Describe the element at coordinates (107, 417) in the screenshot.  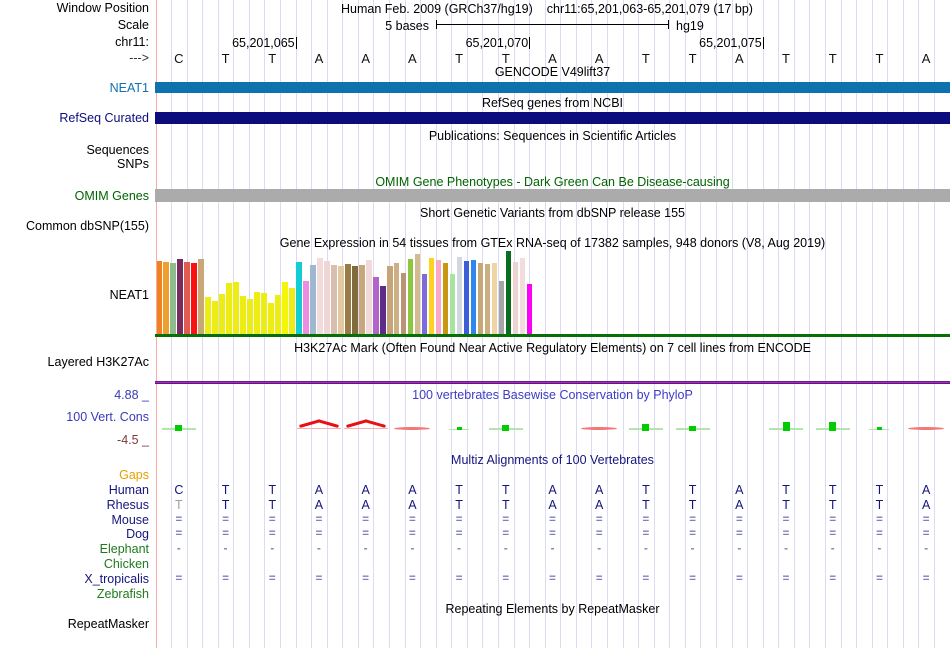
I see `track-label-100-vert-cons: 100 Vert. Cons` at that location.